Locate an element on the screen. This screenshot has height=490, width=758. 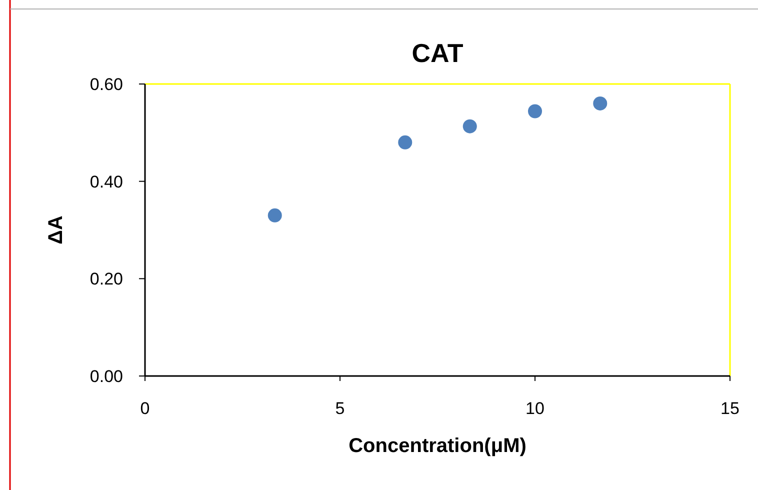
chart-title: CAT is located at coordinates (438, 53).